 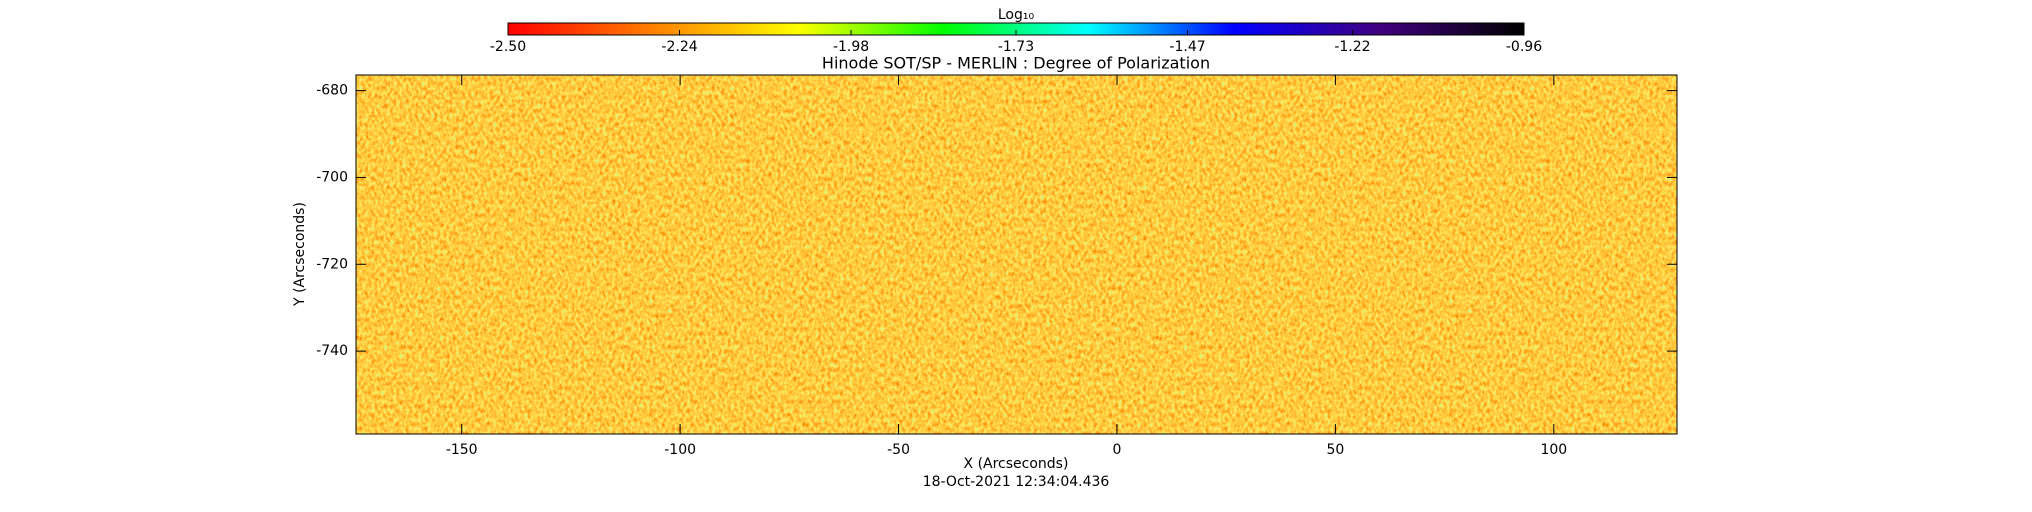 I want to click on y-tick-label: -720, so click(x=332, y=264).